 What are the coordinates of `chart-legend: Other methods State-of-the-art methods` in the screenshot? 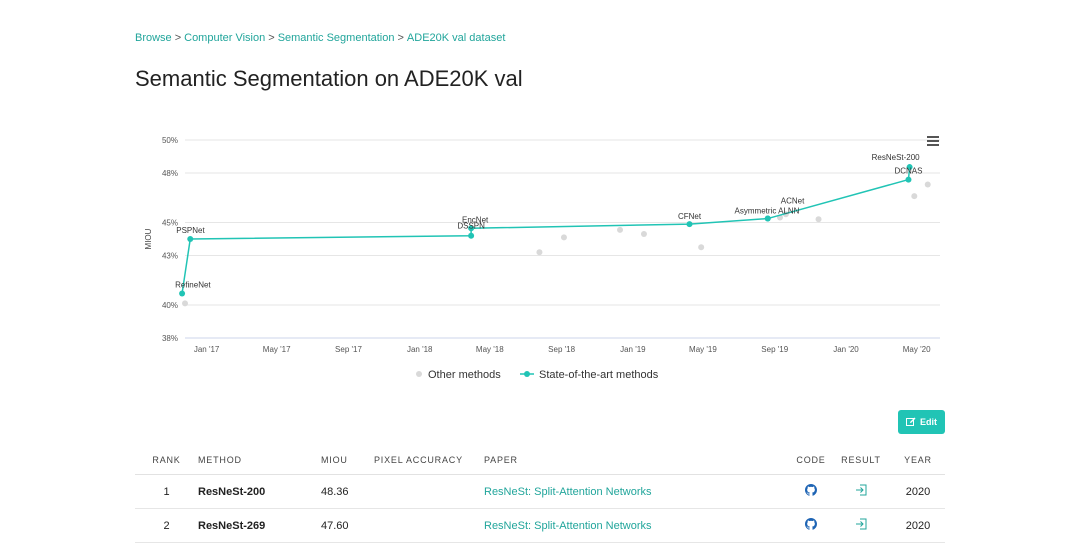 It's located at (537, 375).